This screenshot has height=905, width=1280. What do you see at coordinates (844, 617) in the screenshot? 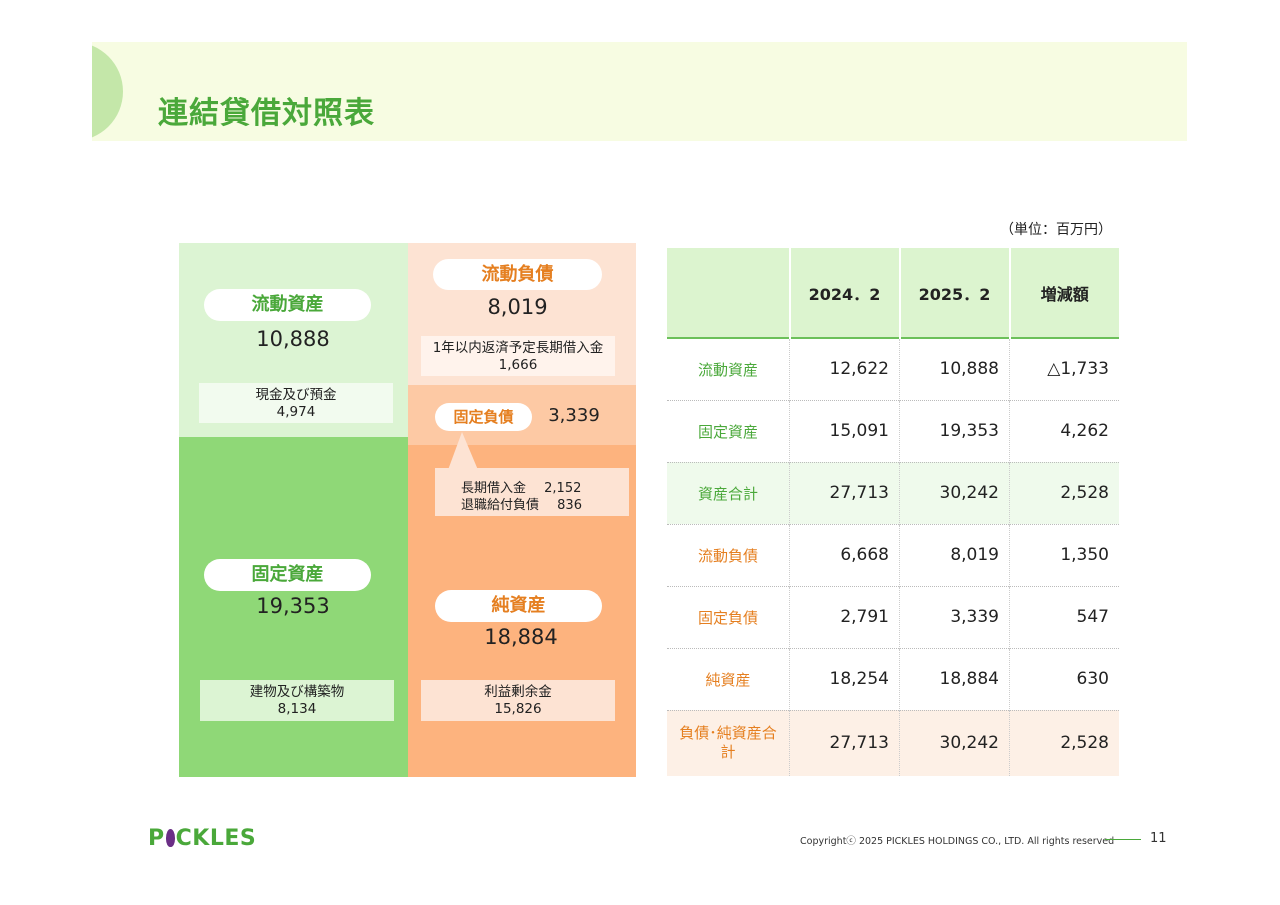
I see `value-2024: 2,791` at bounding box center [844, 617].